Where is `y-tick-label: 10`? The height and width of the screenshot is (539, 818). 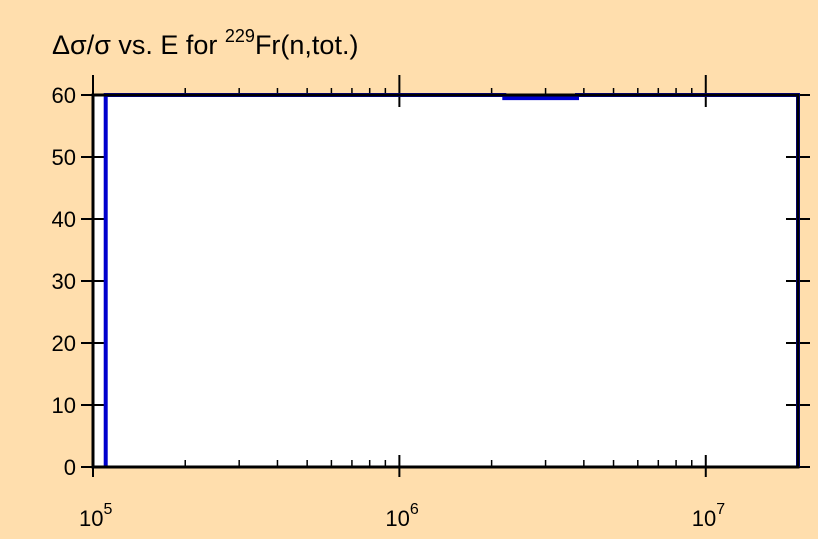 y-tick-label: 10 is located at coordinates (64, 405).